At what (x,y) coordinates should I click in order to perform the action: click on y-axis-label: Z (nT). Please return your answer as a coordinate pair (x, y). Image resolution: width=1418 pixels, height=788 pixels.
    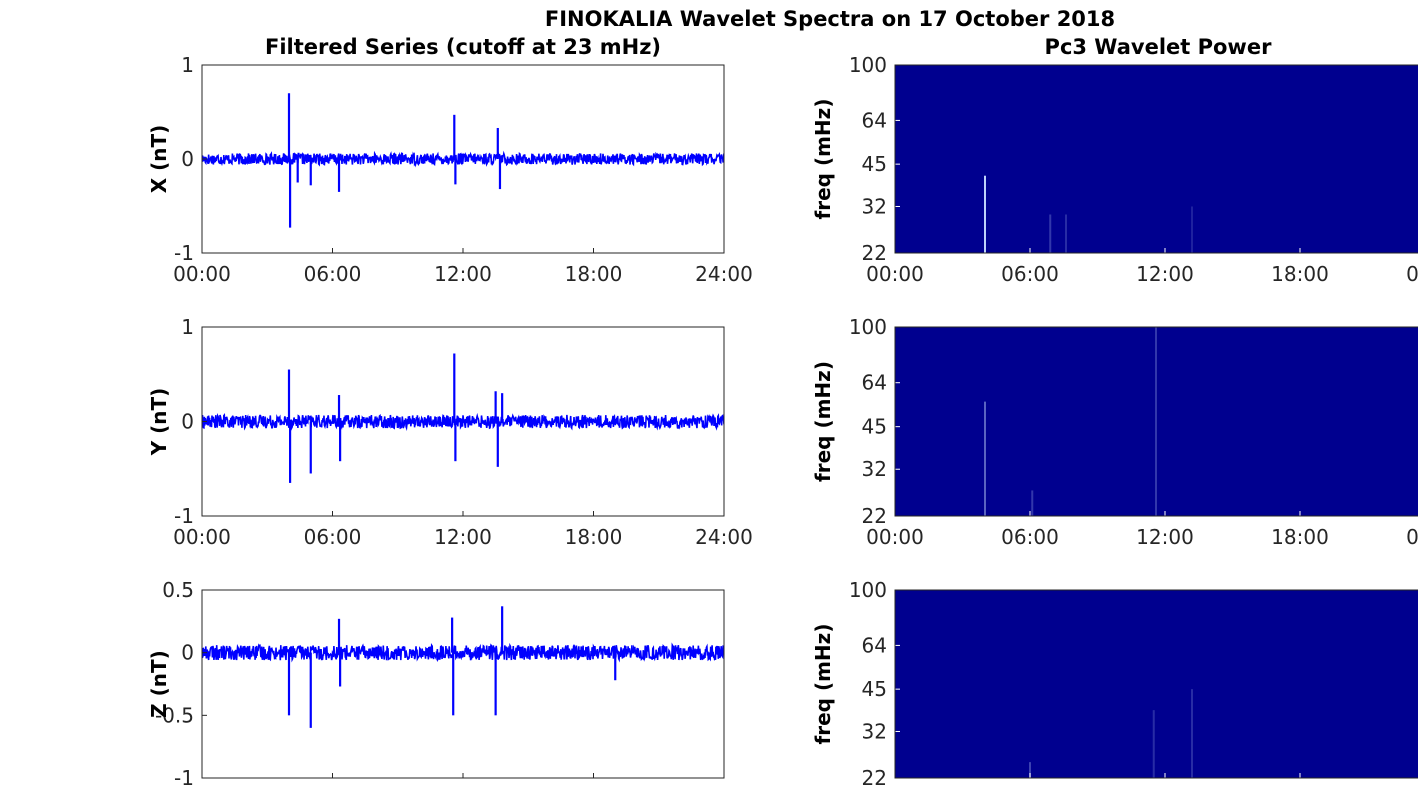
    Looking at the image, I should click on (159, 684).